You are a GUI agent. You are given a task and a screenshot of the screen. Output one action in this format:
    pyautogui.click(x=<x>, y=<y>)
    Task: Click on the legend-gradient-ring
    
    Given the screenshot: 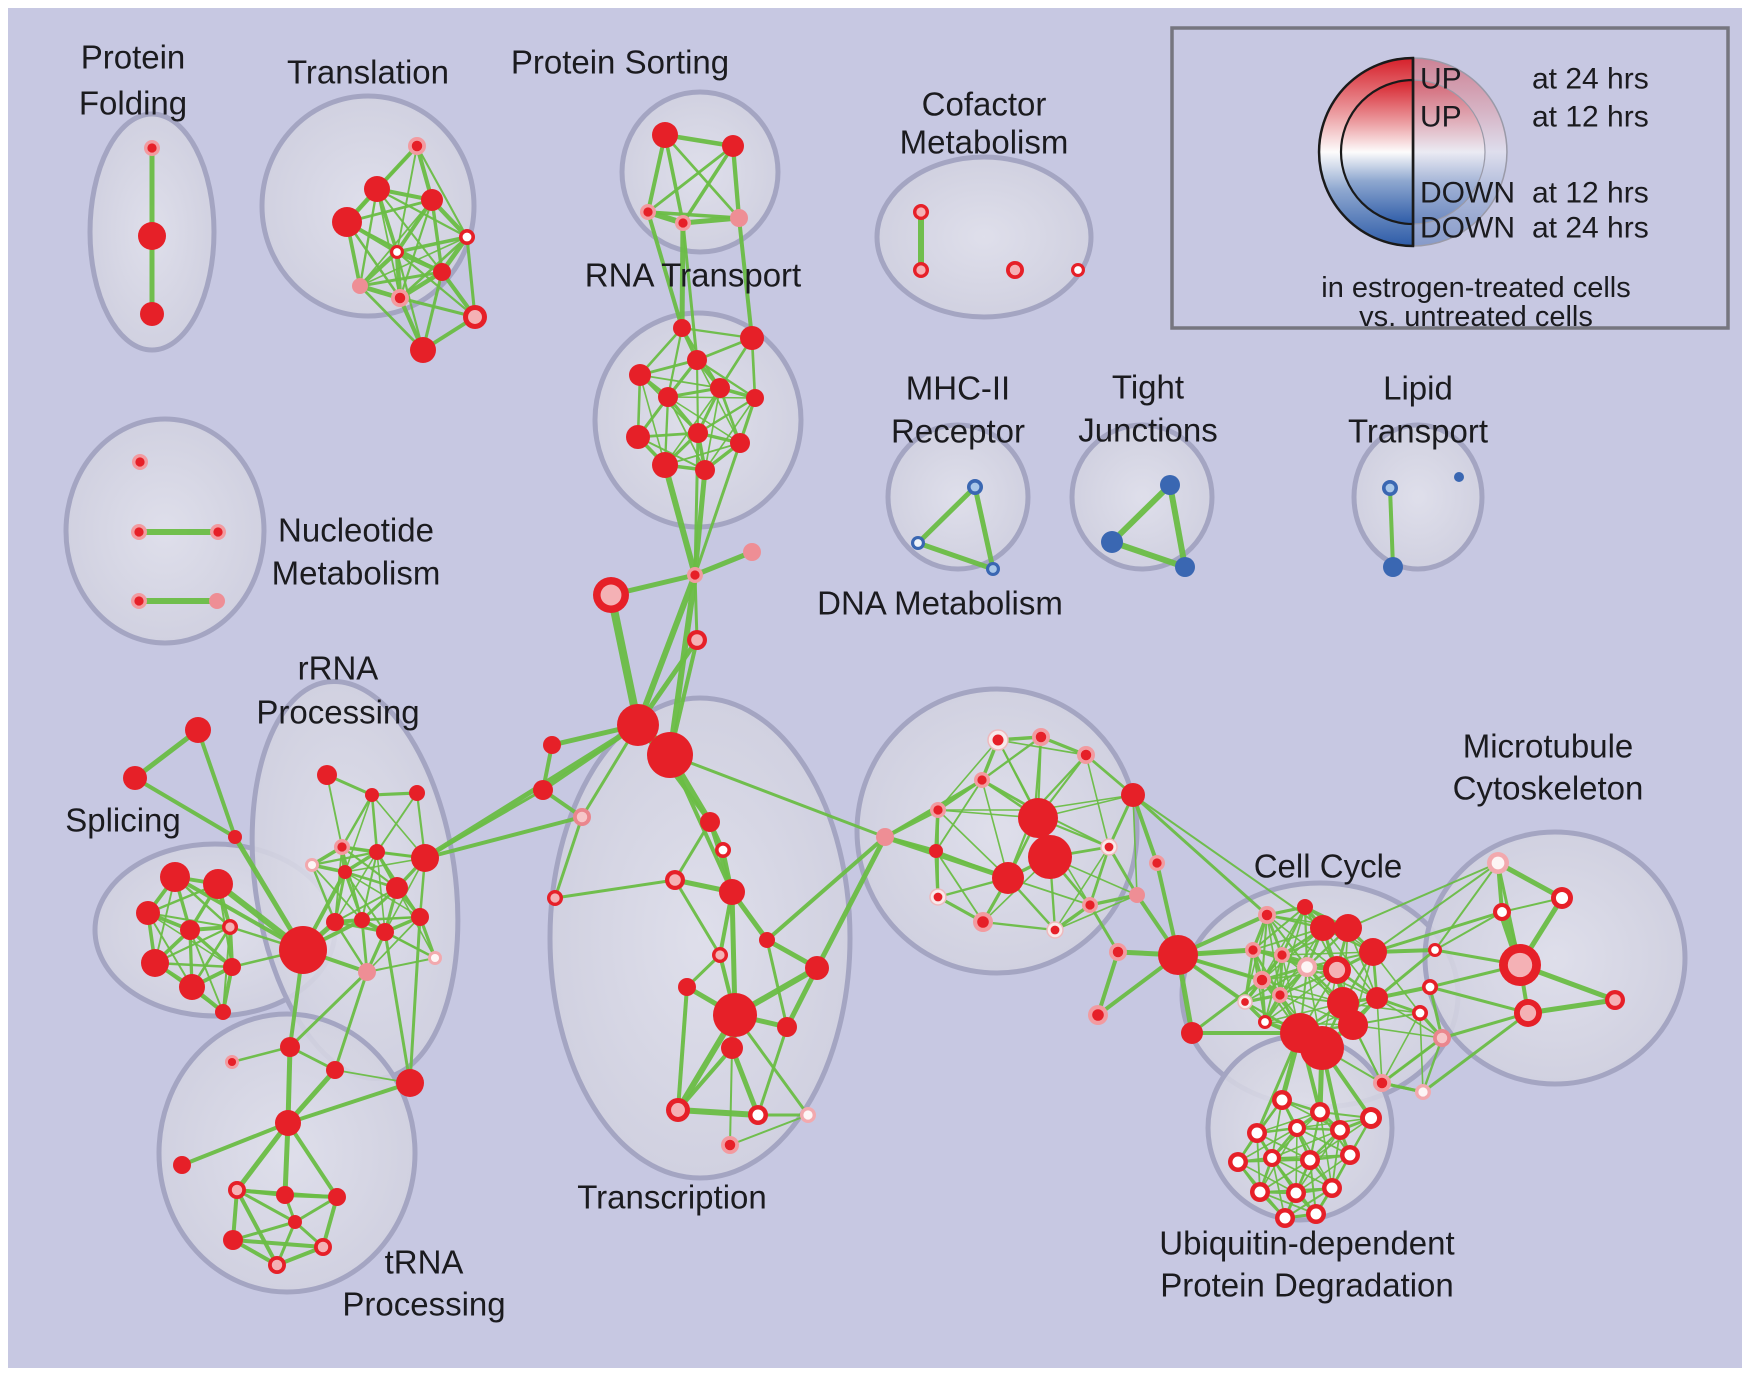 What is the action you would take?
    pyautogui.click(x=1377, y=152)
    